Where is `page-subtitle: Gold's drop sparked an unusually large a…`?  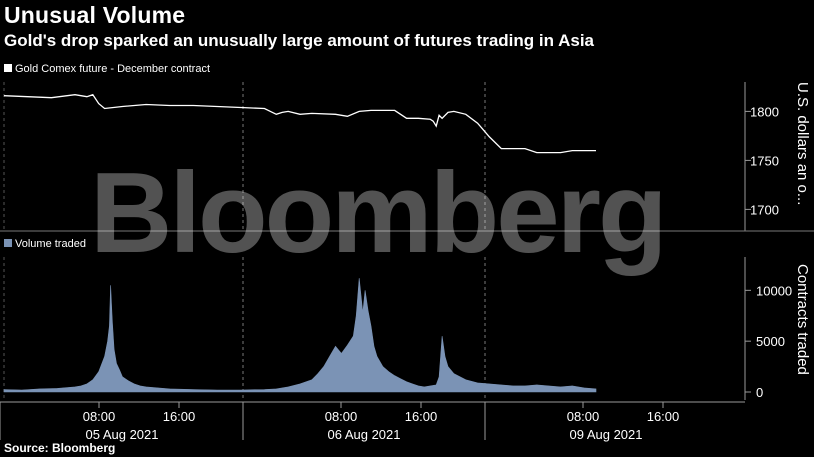 page-subtitle: Gold's drop sparked an unusually large a… is located at coordinates (299, 40).